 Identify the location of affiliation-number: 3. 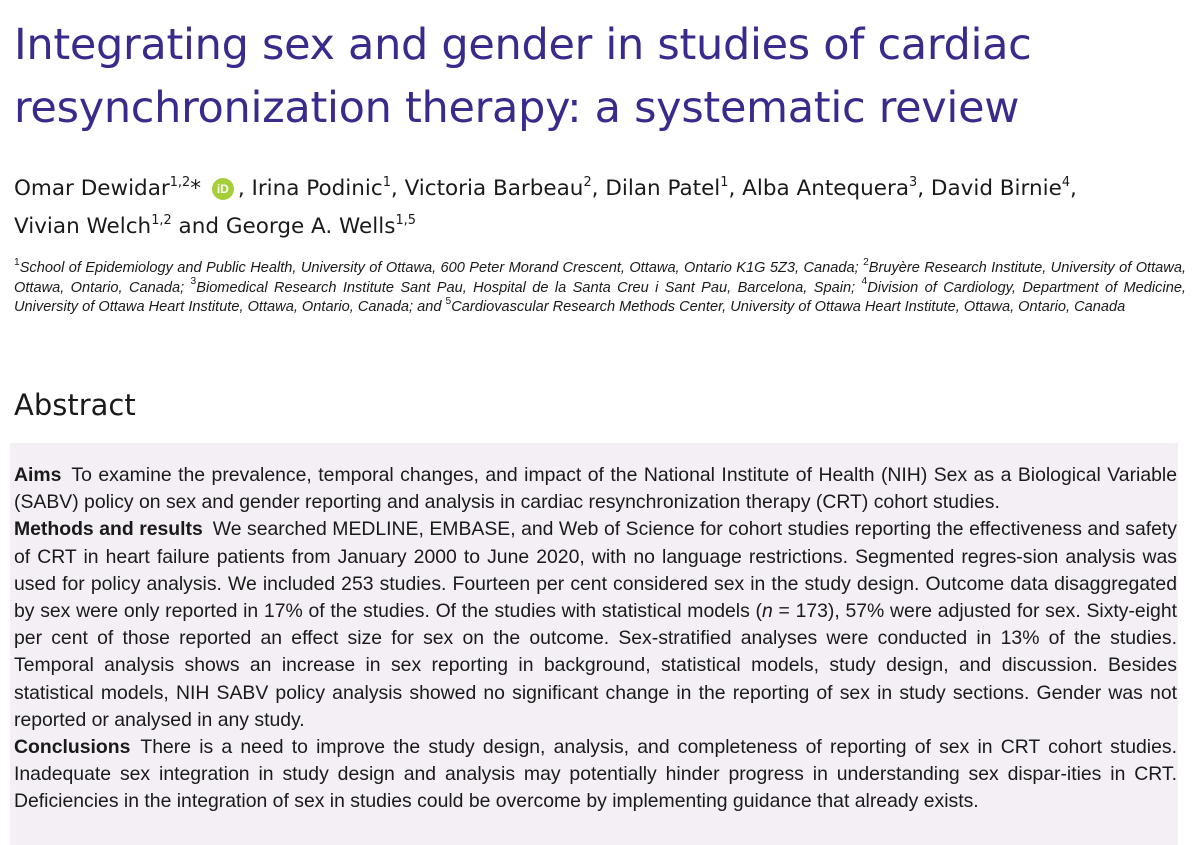
(193, 282).